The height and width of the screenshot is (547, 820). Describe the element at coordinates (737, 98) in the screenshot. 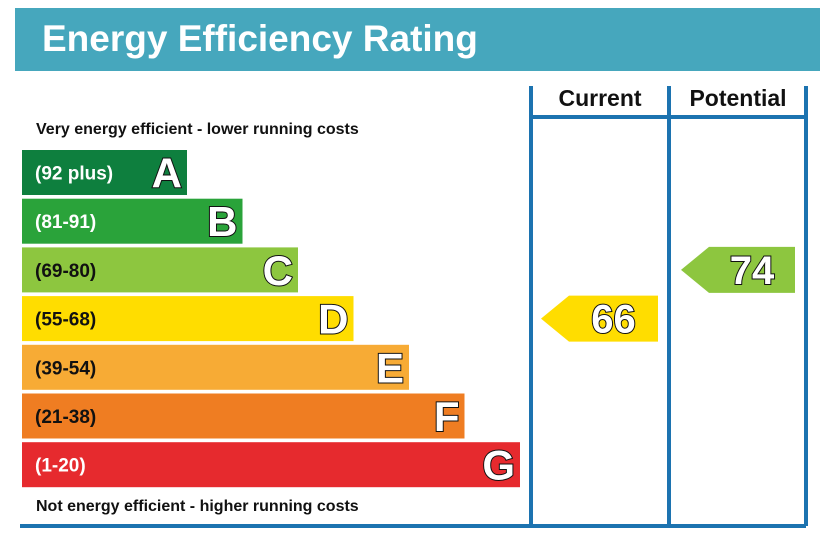

I see `column-header-potential: Potential` at that location.